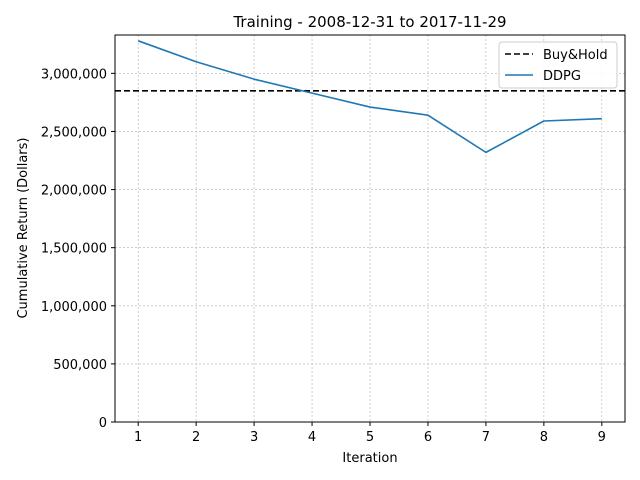 The width and height of the screenshot is (640, 480). I want to click on y-tick-label: 2,500,000, so click(74, 132).